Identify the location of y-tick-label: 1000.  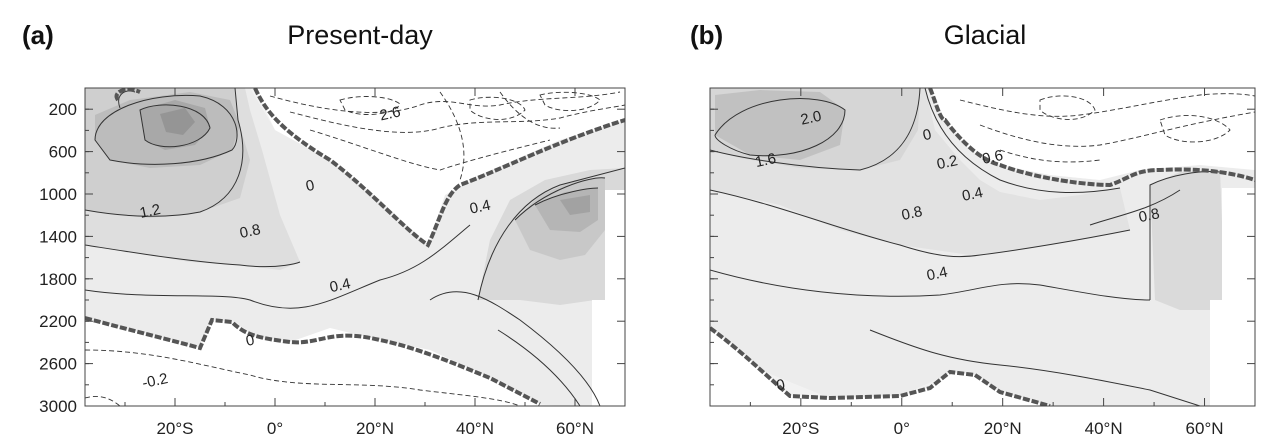
(58, 194).